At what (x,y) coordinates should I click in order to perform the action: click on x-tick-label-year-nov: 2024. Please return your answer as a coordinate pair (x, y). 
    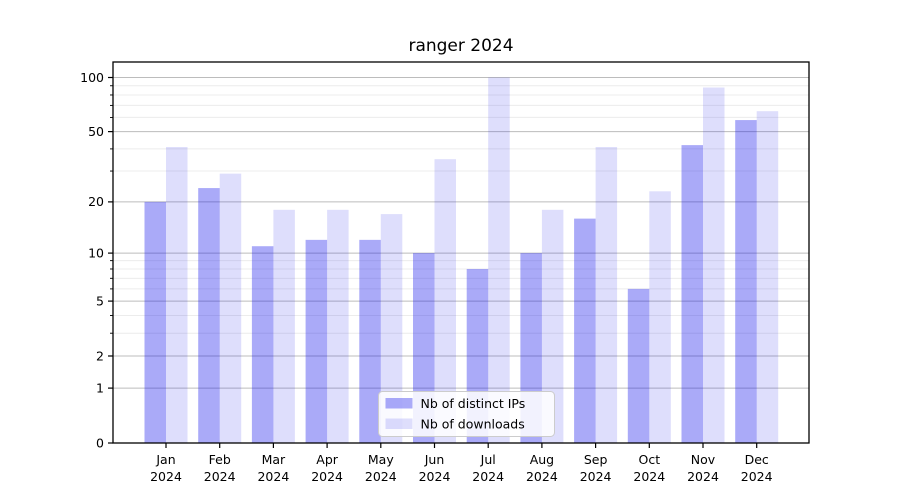
    Looking at the image, I should click on (703, 476).